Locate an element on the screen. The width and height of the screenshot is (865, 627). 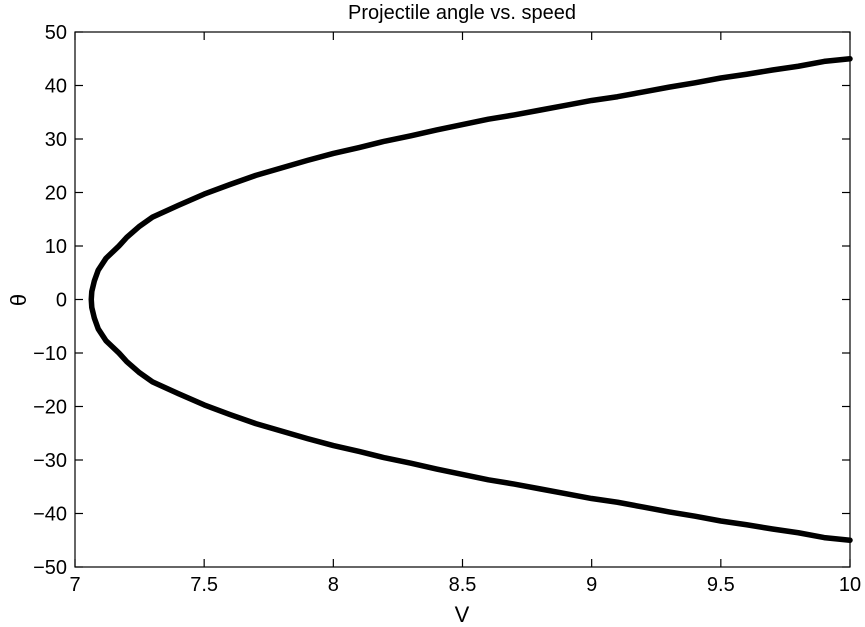
y-tick-label: 30 is located at coordinates (56, 140).